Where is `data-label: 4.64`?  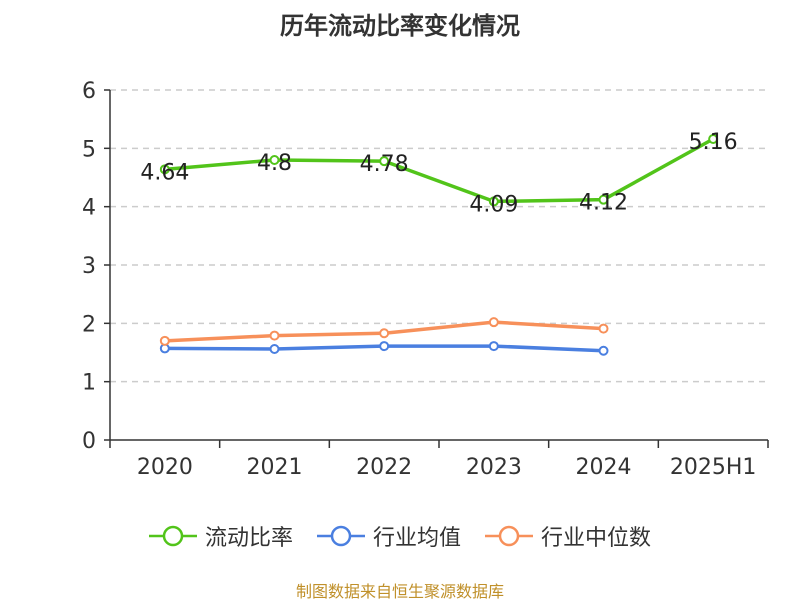 data-label: 4.64 is located at coordinates (164, 172).